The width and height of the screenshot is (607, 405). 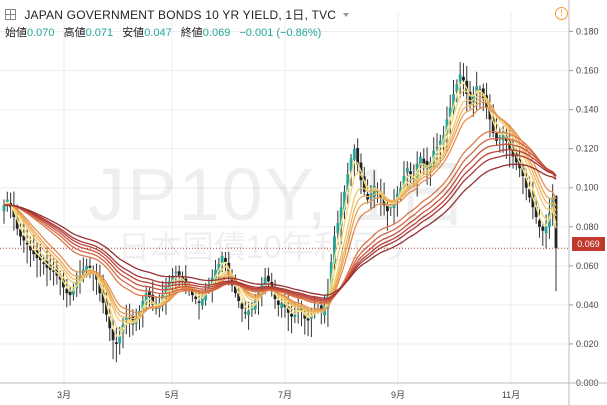 What do you see at coordinates (158, 33) in the screenshot?
I see `low-value: 0.047` at bounding box center [158, 33].